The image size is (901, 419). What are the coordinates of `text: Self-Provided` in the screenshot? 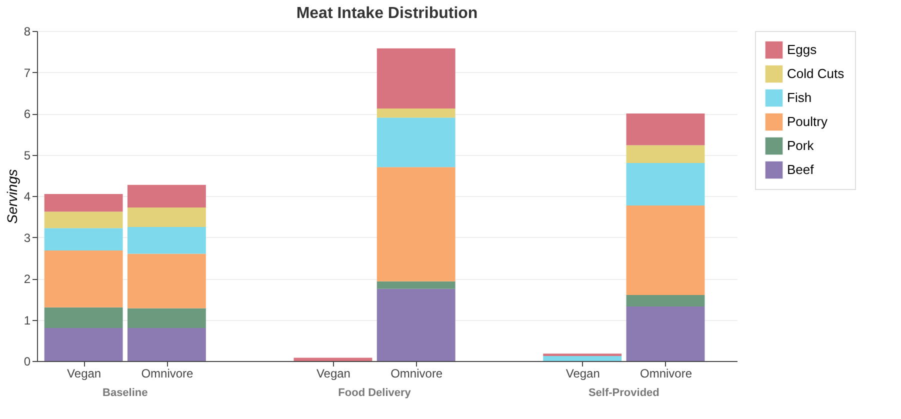 It's located at (624, 393).